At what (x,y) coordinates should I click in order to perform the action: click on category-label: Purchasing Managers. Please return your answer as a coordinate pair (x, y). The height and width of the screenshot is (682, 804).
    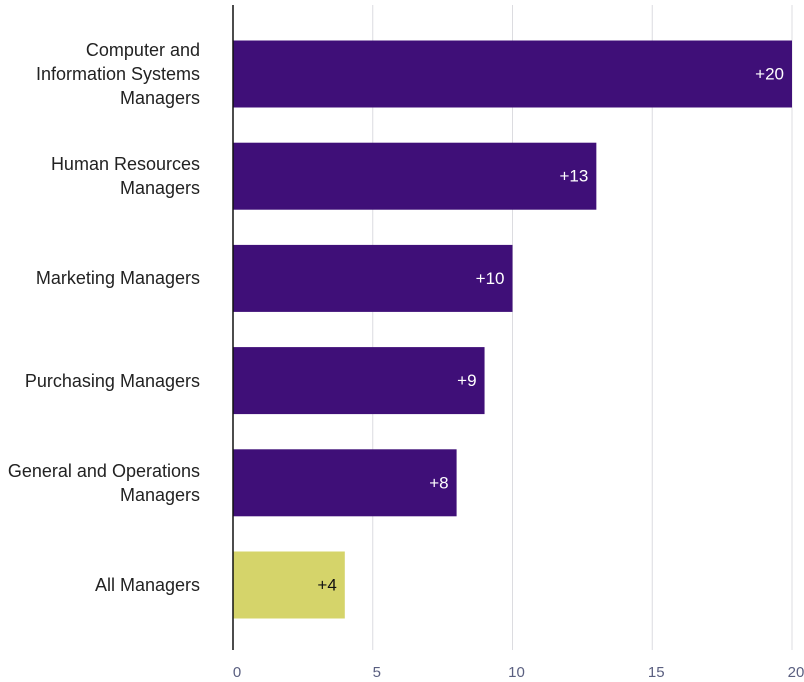
    Looking at the image, I should click on (112, 380).